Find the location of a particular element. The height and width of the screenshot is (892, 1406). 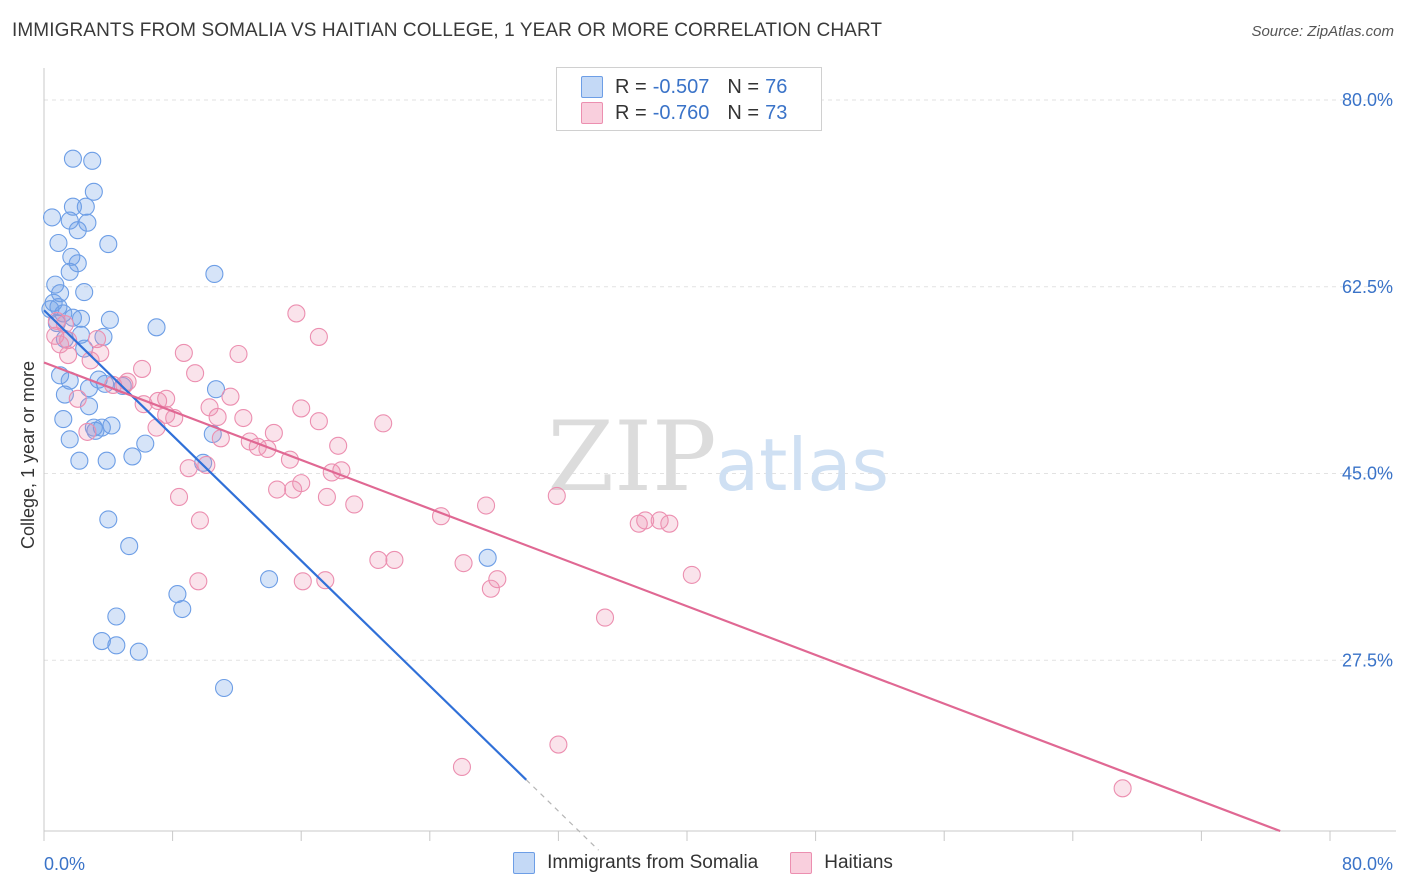

y-tick-labels: 27.5% 45.0% 62.5% 80.0% is located at coordinates (1367, 380).